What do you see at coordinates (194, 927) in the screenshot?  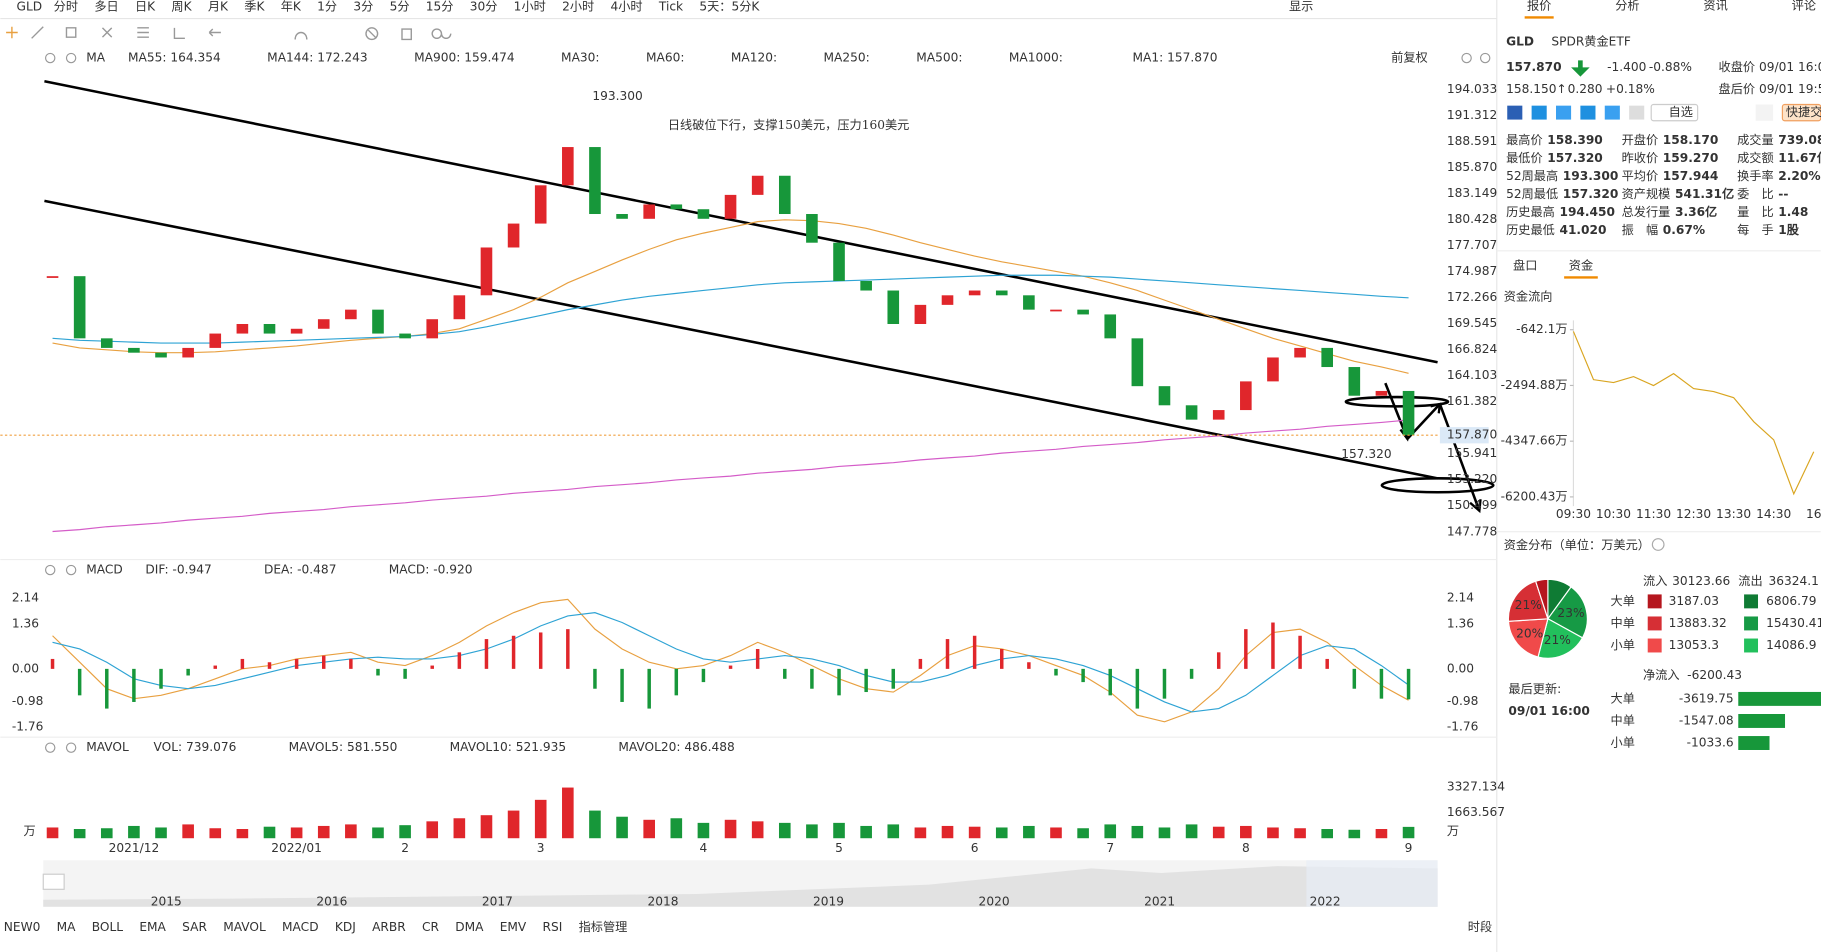 I see `indicator-tab: SAR` at bounding box center [194, 927].